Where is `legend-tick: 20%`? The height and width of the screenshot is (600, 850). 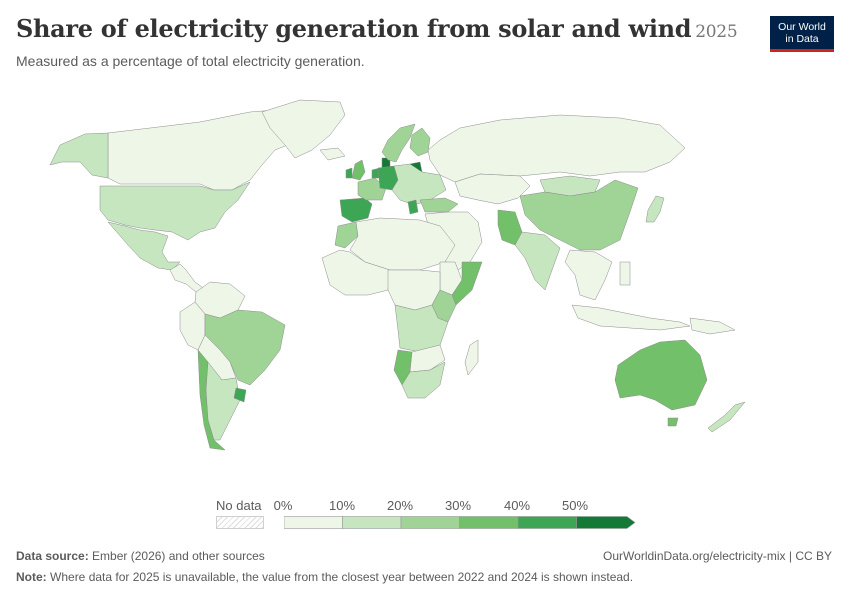
legend-tick: 20% is located at coordinates (400, 505).